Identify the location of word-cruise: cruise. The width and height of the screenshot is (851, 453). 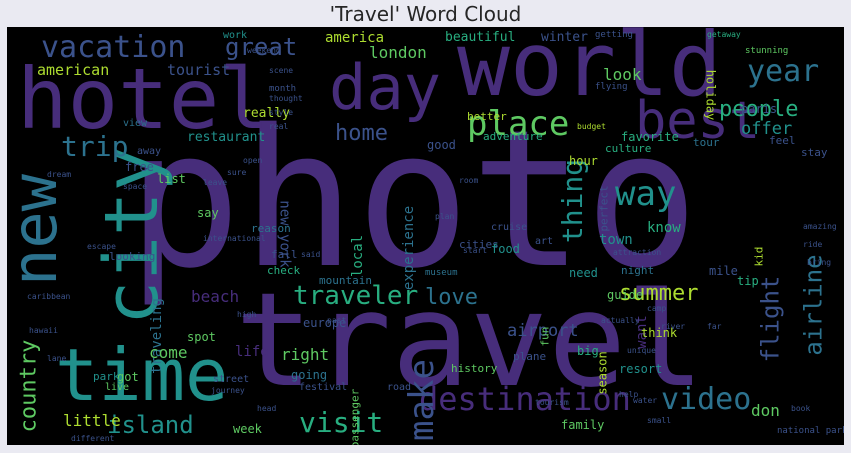
(509, 227).